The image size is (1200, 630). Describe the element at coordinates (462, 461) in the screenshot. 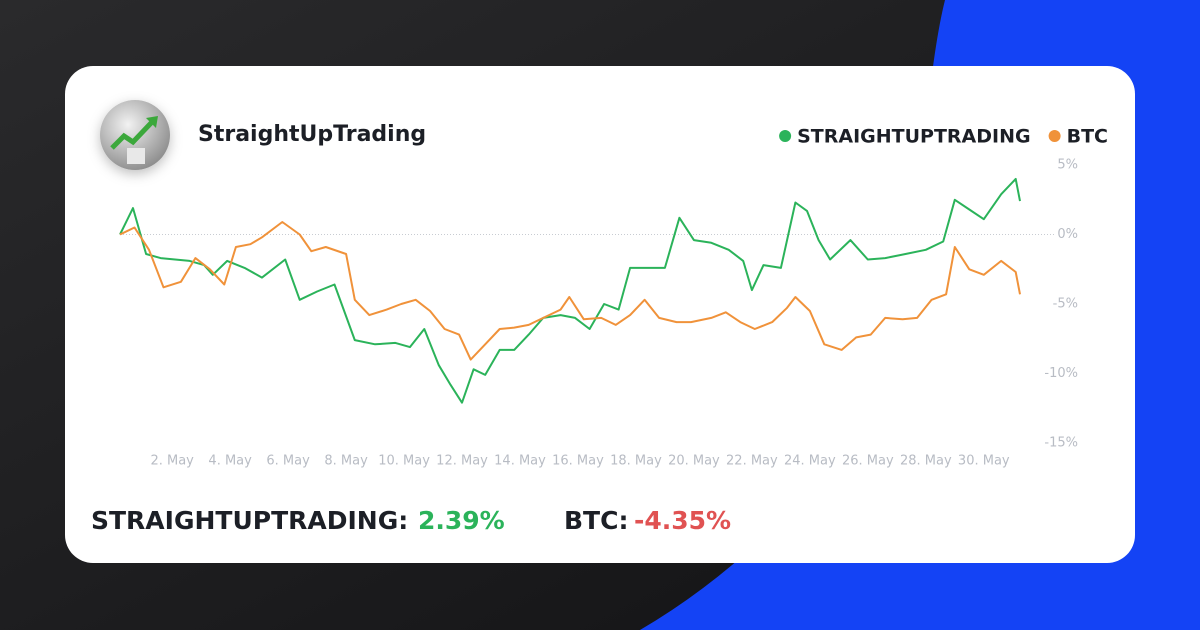

I see `x-tick-label: 12. May` at that location.